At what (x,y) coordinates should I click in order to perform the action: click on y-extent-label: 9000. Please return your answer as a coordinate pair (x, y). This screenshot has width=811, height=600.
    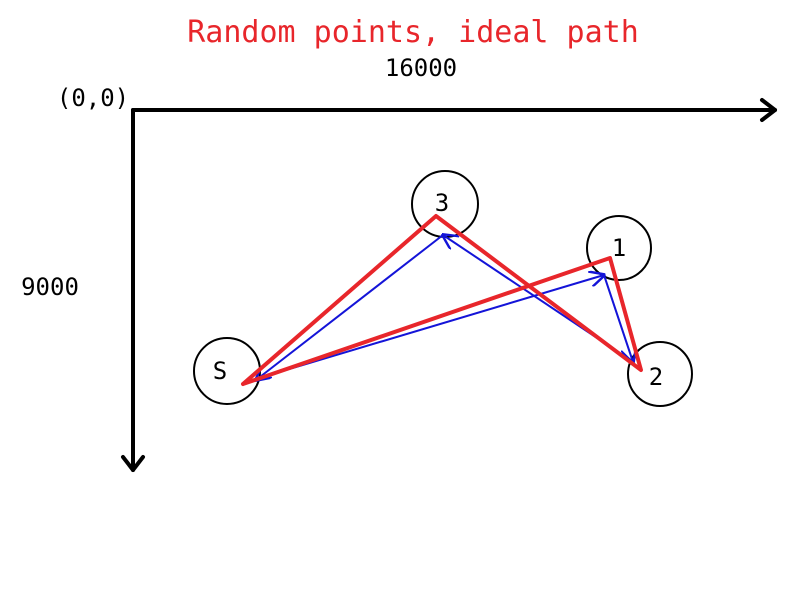
    Looking at the image, I should click on (50, 287).